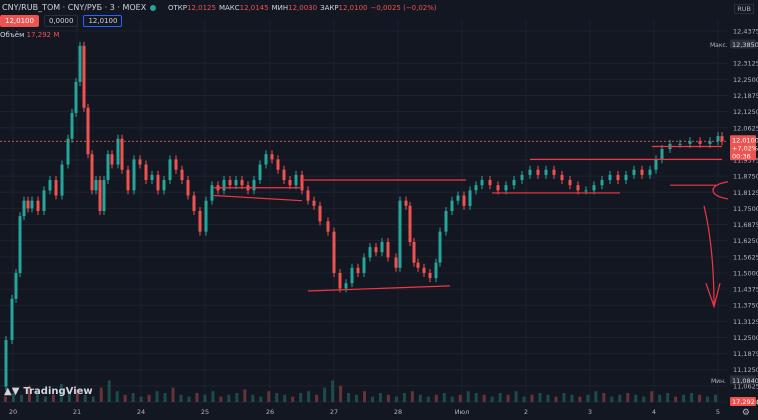 The width and height of the screenshot is (758, 420). I want to click on y-tick-label: 11,8125, so click(745, 193).